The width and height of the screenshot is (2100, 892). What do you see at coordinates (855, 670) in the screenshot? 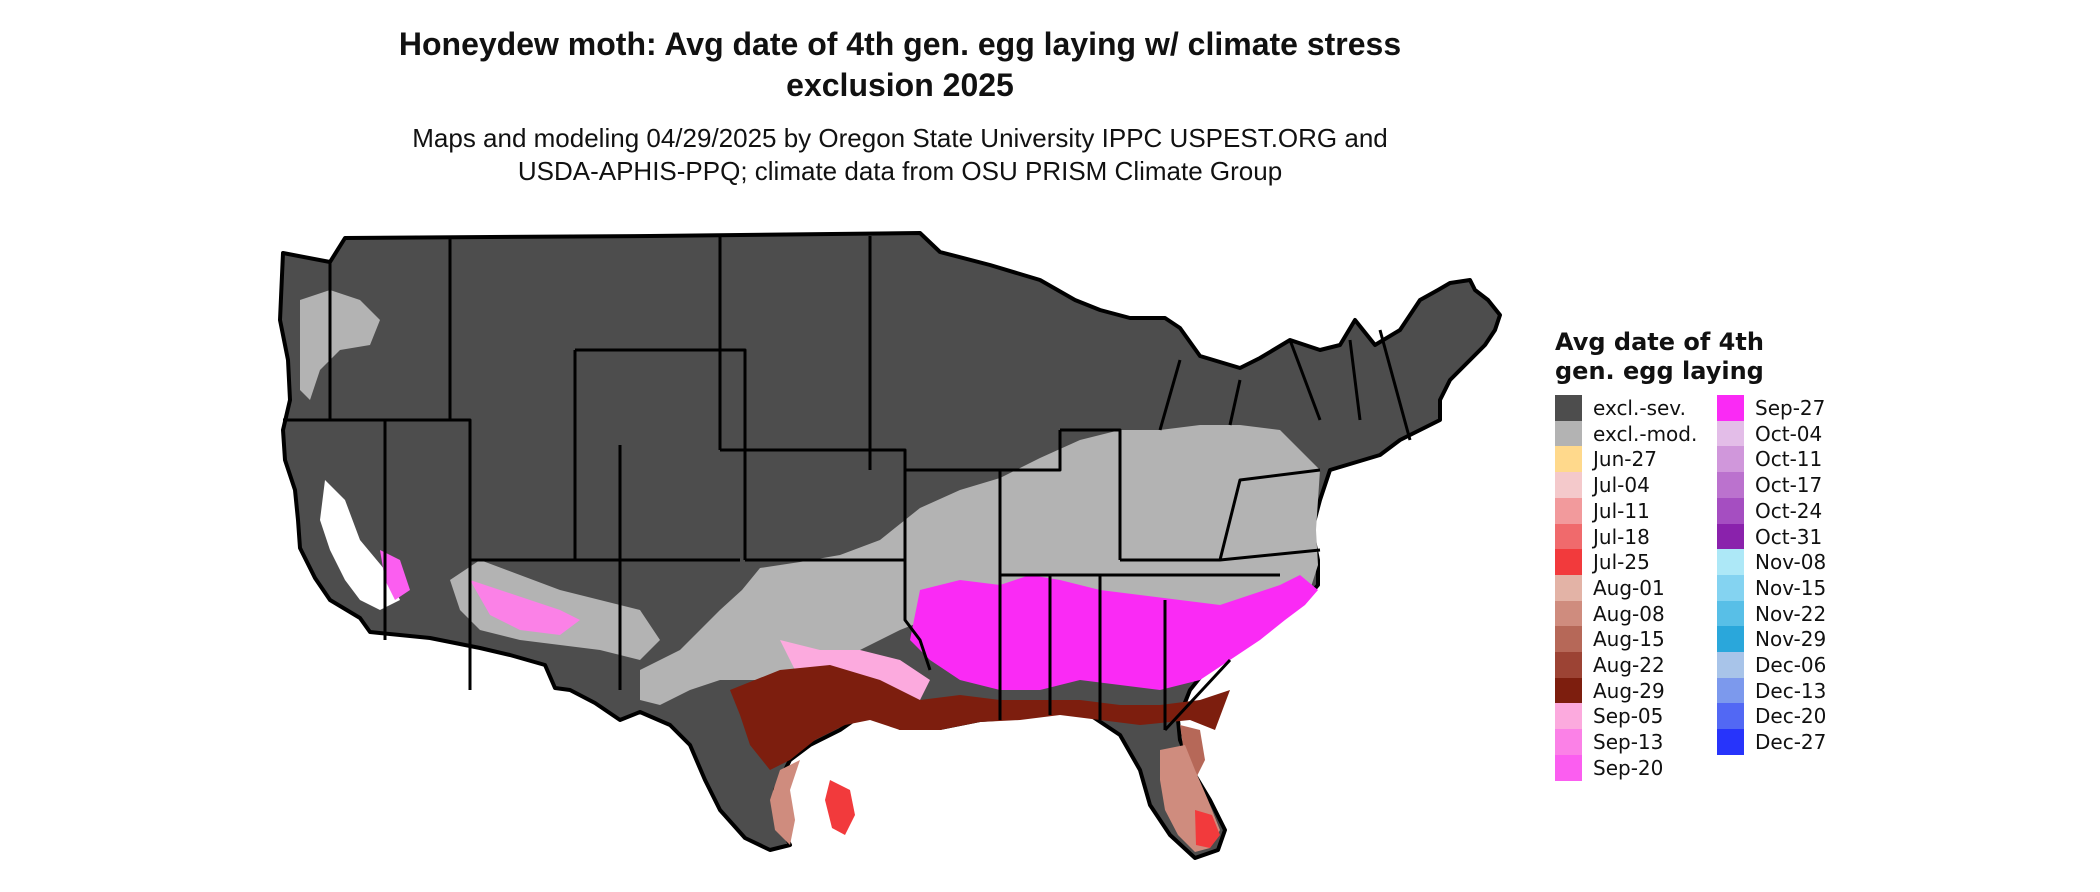
I see `zone-sep-light` at bounding box center [855, 670].